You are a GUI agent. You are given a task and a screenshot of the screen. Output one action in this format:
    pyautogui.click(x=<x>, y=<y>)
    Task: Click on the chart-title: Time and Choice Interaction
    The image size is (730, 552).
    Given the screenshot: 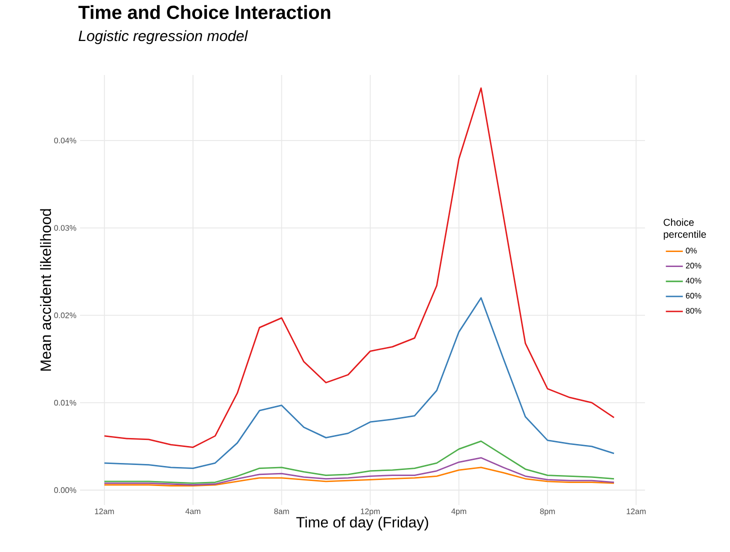 What is the action you would take?
    pyautogui.click(x=204, y=12)
    